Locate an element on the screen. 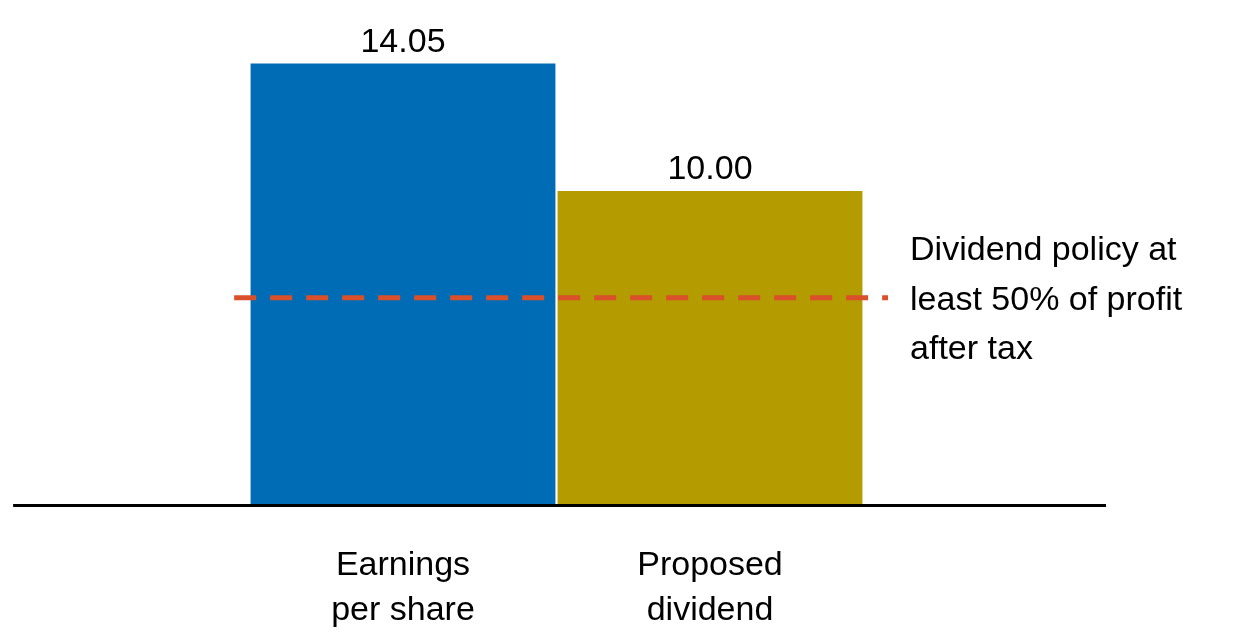  ref-line-label: Dividend policy at least 50% of profit after tax is located at coordinates (1046, 298).